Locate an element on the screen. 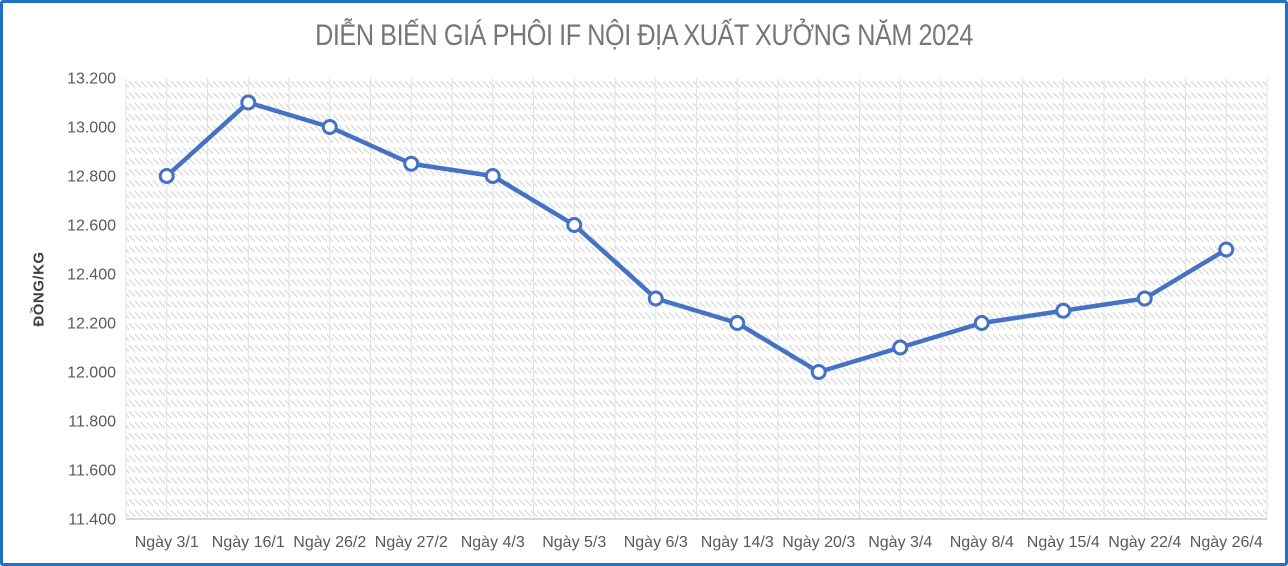 Image resolution: width=1288 pixels, height=566 pixels. y-tick-label: 12.600 is located at coordinates (91, 226).